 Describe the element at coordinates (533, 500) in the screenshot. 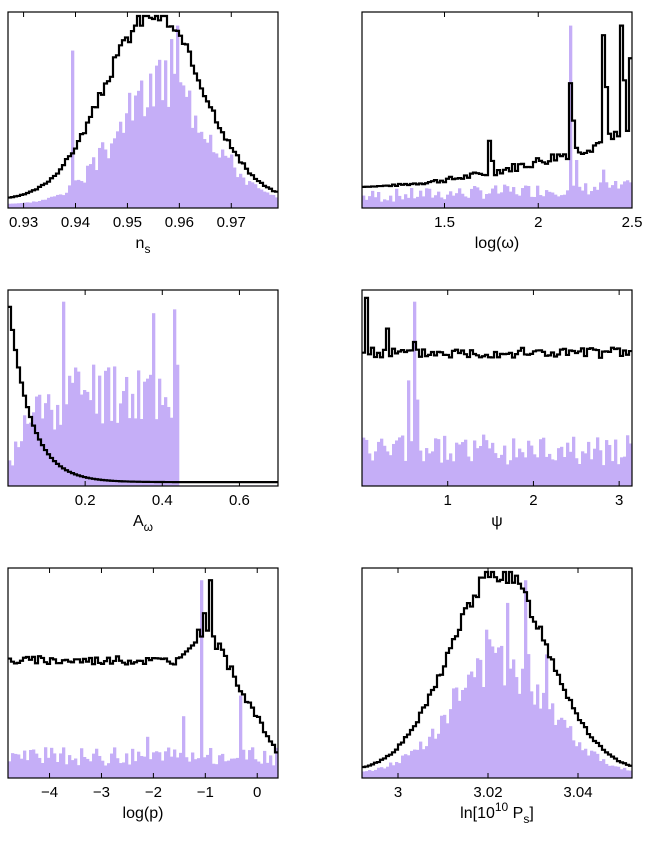

I see `x-tick-label: 2` at that location.